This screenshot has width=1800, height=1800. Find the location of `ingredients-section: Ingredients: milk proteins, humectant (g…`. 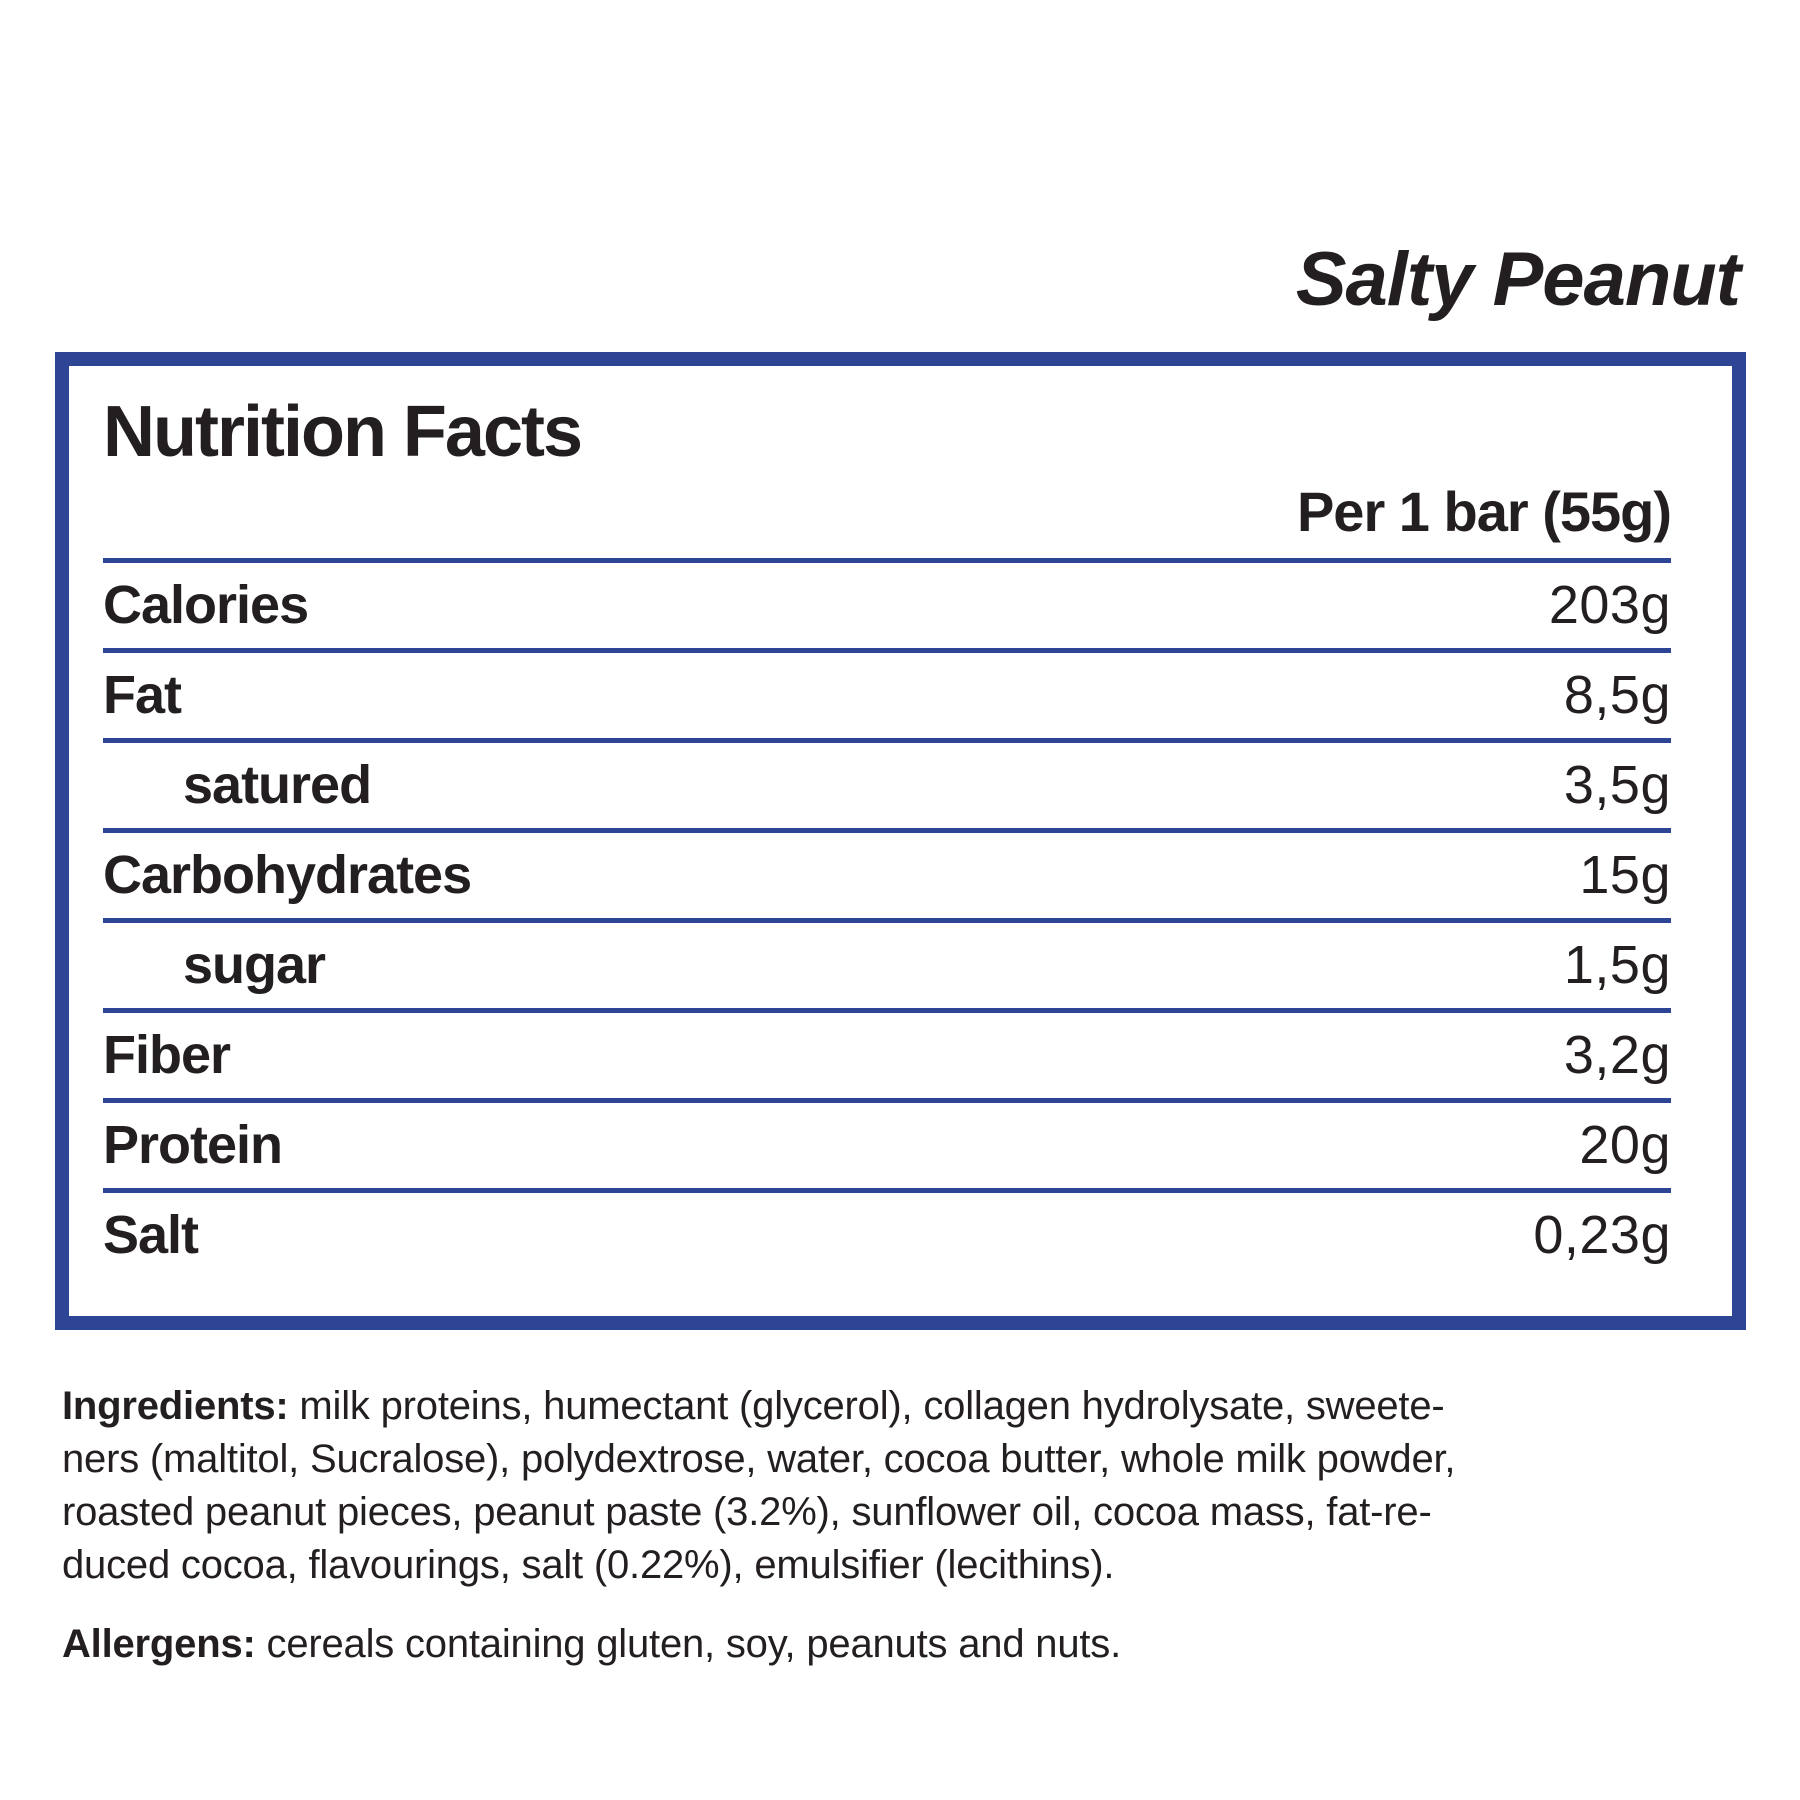

ingredients-section: Ingredients: milk proteins, humectant (g… is located at coordinates (912, 1486).